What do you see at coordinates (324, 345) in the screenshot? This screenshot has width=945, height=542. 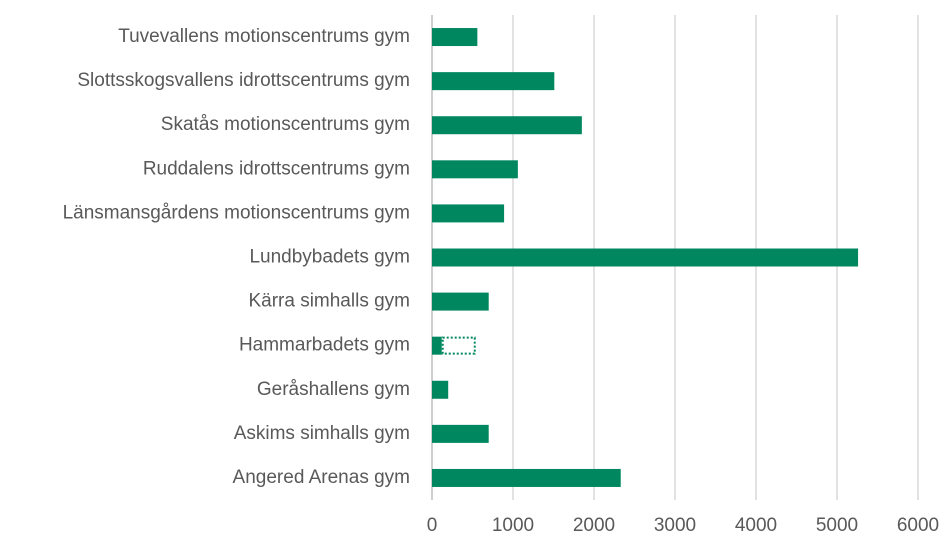 I see `y-tick-label: Hammarbadets gym` at bounding box center [324, 345].